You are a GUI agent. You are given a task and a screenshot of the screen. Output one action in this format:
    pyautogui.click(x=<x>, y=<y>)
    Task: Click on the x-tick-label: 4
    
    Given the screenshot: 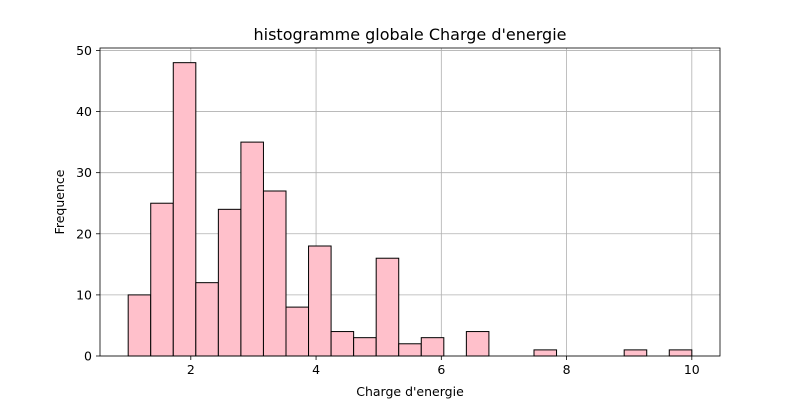 What is the action you would take?
    pyautogui.click(x=316, y=369)
    